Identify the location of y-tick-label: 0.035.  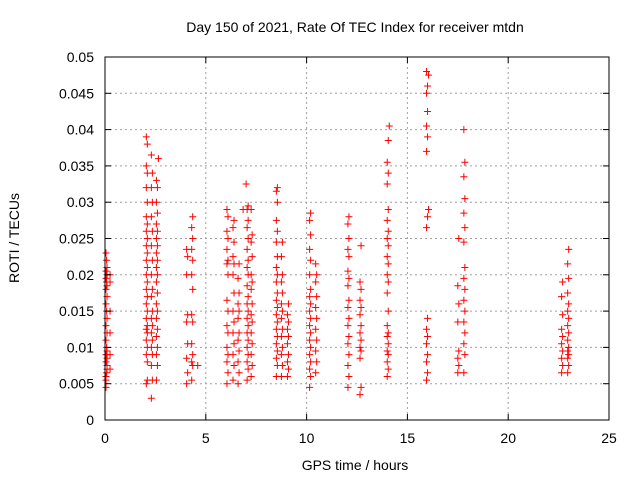
(76, 166).